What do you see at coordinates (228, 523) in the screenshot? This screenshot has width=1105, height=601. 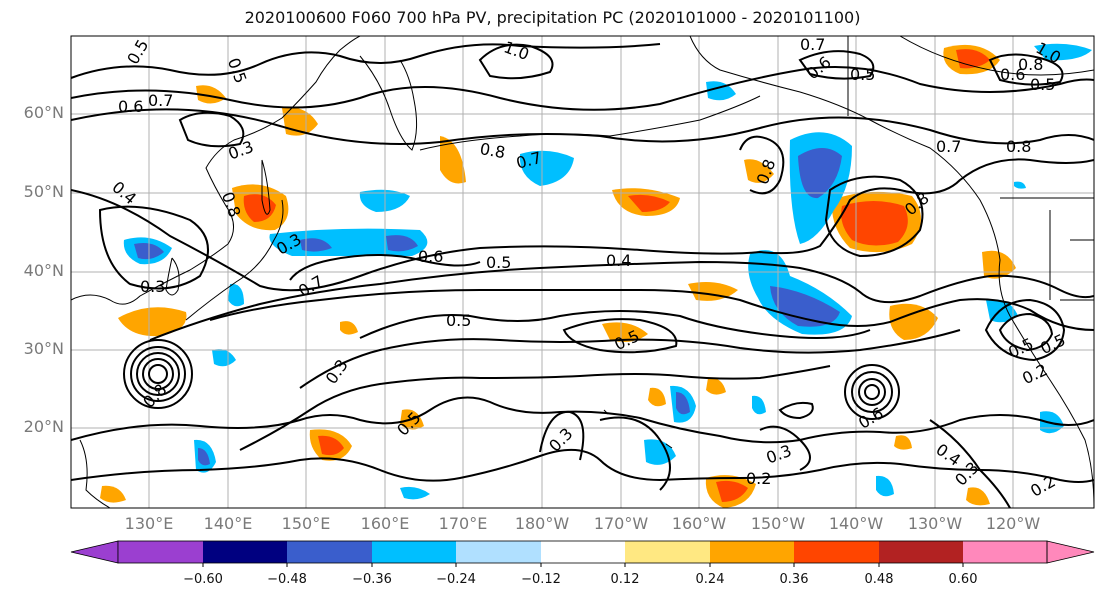 I see `lon-label: 140°E` at bounding box center [228, 523].